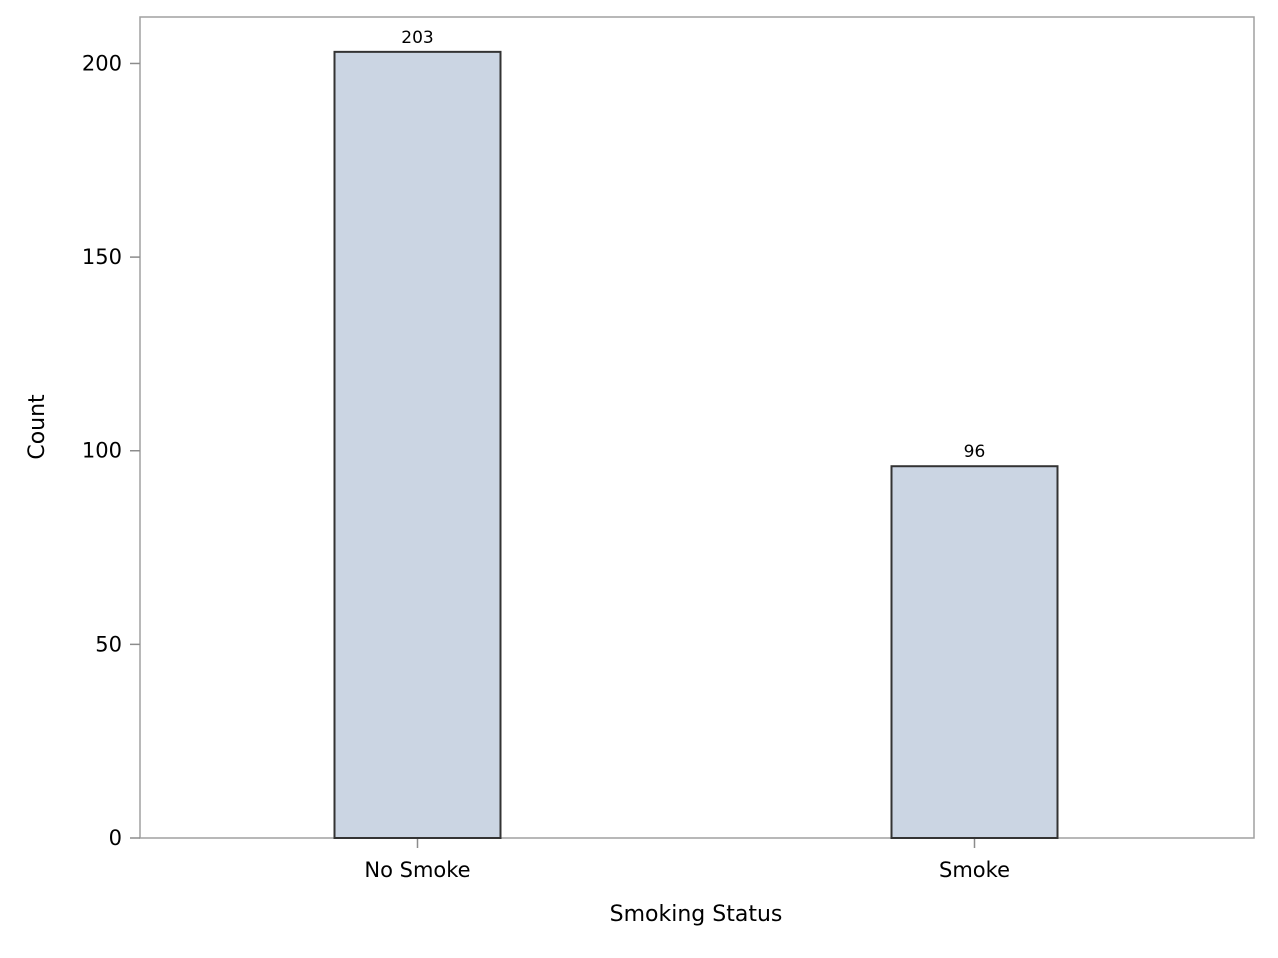 The image size is (1278, 958). What do you see at coordinates (417, 38) in the screenshot?
I see `data-label: 203` at bounding box center [417, 38].